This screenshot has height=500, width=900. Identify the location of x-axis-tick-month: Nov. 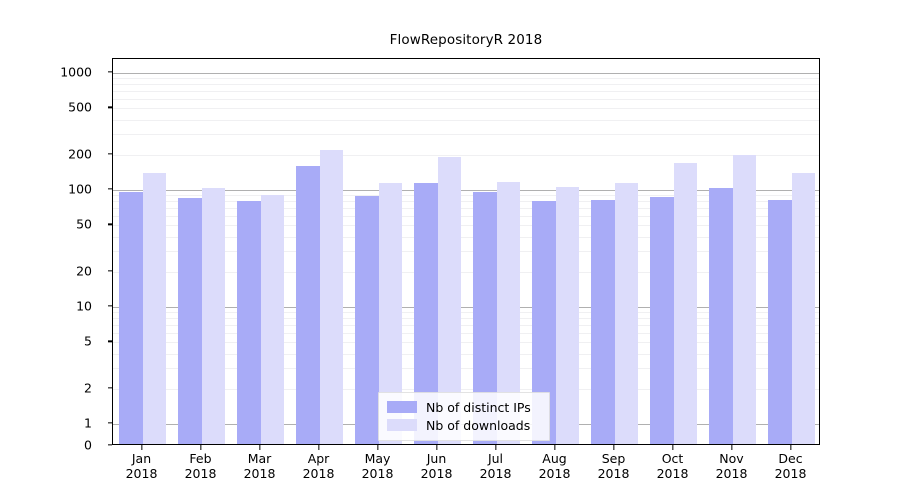
(731, 458).